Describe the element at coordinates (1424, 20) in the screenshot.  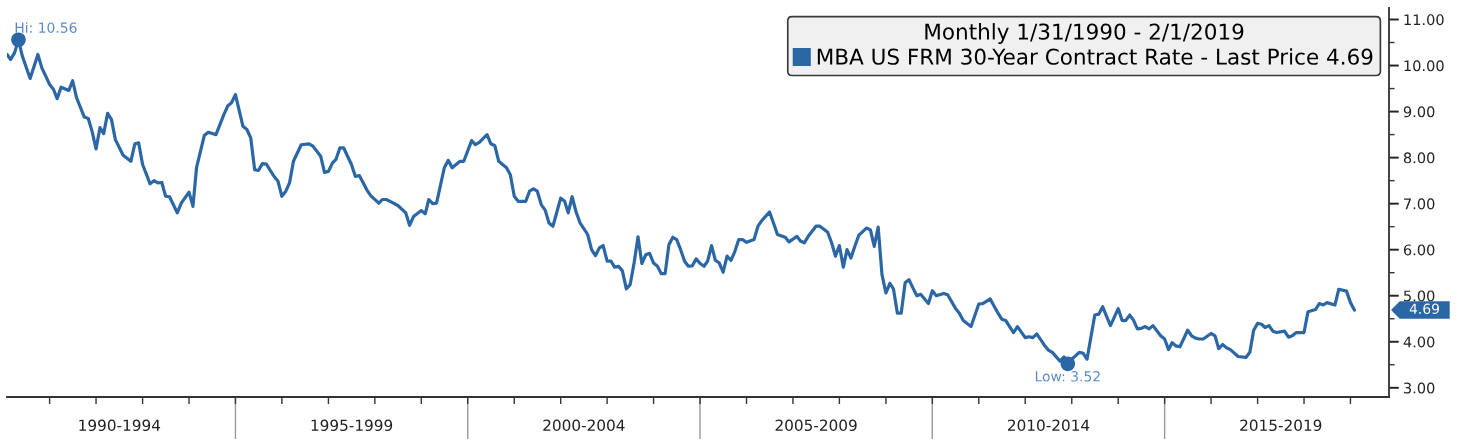
I see `y-tick-label: 11.00` at that location.